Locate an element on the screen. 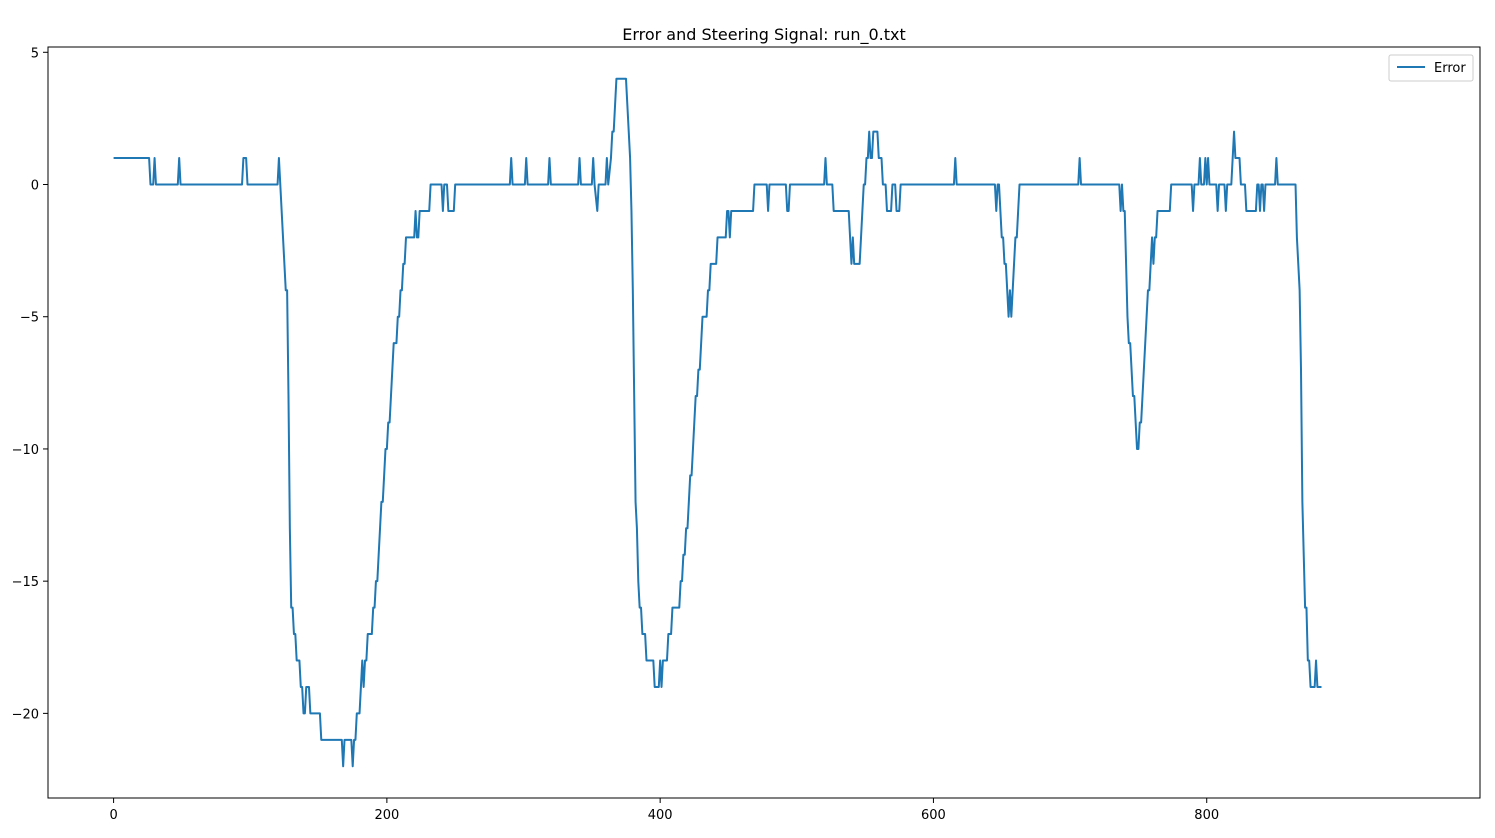  y-tick-label: −10 is located at coordinates (25, 450).